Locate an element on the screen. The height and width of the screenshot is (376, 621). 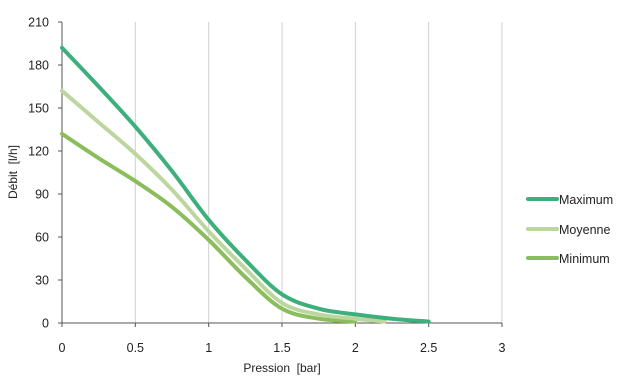
legend-label-moyenne: Moyenne is located at coordinates (584, 230).